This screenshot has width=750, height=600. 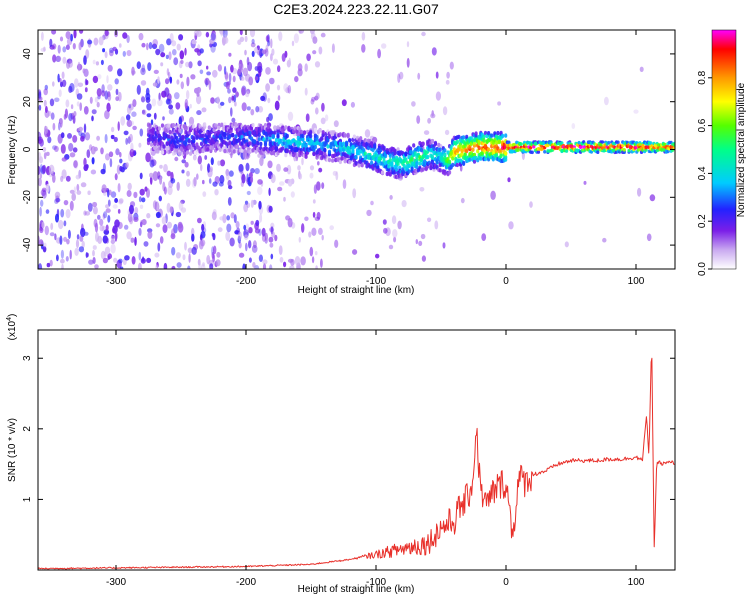 I want to click on spectrogram-y-label: Frequency (Hz), so click(x=12, y=150).